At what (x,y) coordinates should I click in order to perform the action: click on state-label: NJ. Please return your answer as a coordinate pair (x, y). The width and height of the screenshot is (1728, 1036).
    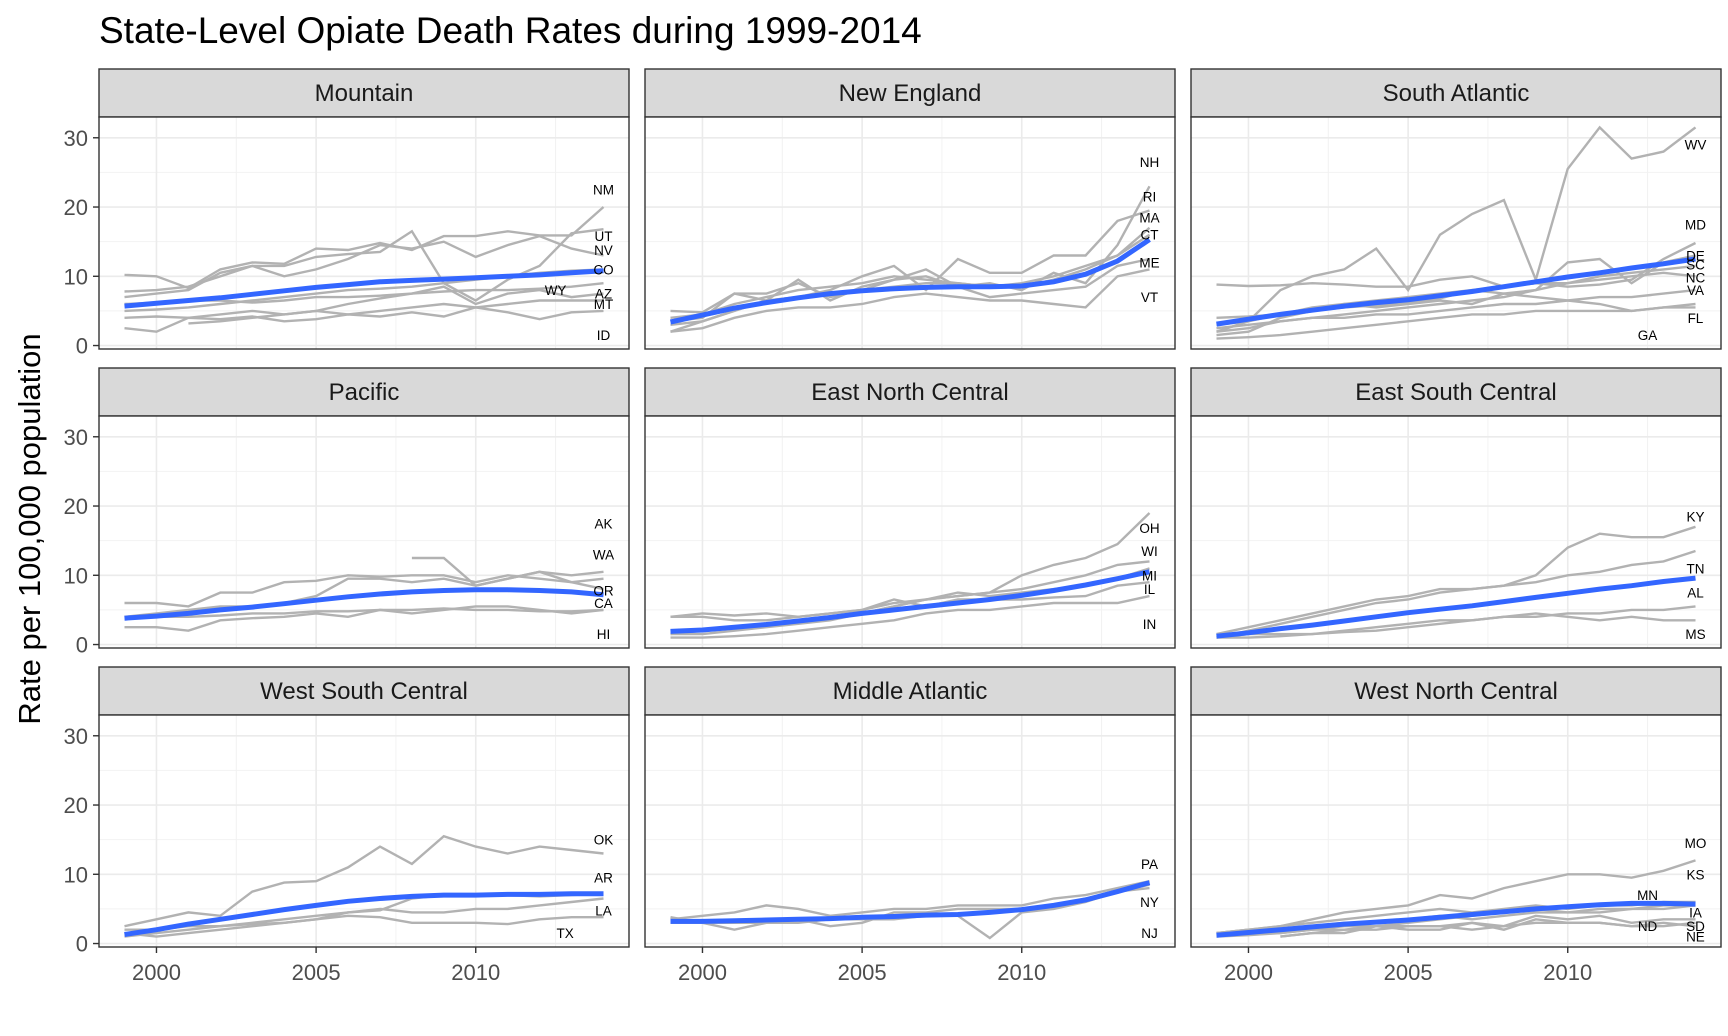
    Looking at the image, I should click on (1149, 933).